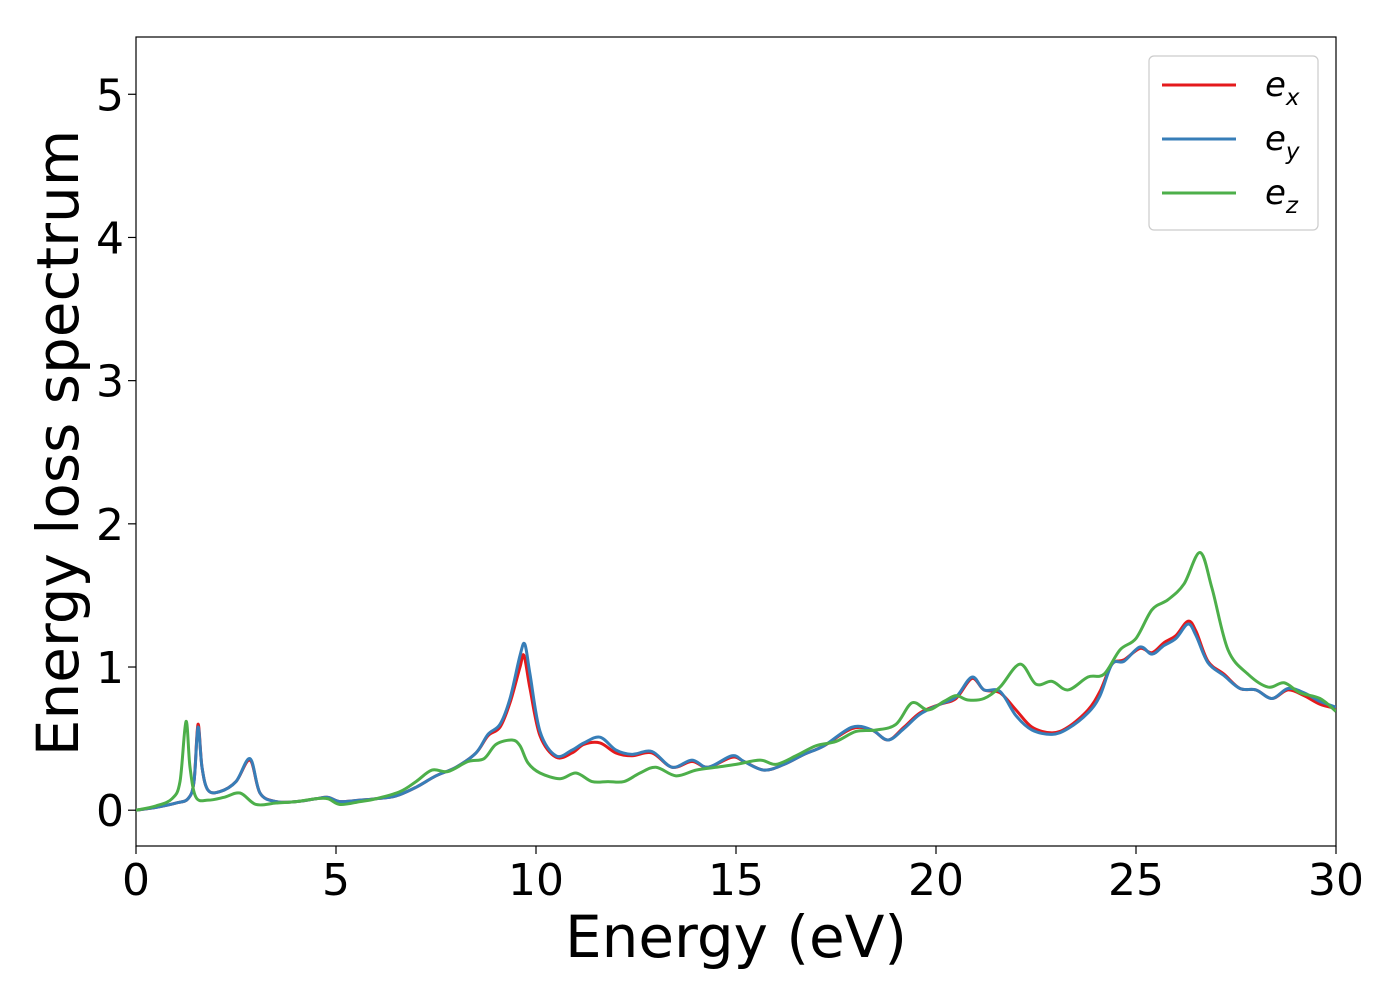 The height and width of the screenshot is (1000, 1400). I want to click on x-tick-label: 5, so click(336, 880).